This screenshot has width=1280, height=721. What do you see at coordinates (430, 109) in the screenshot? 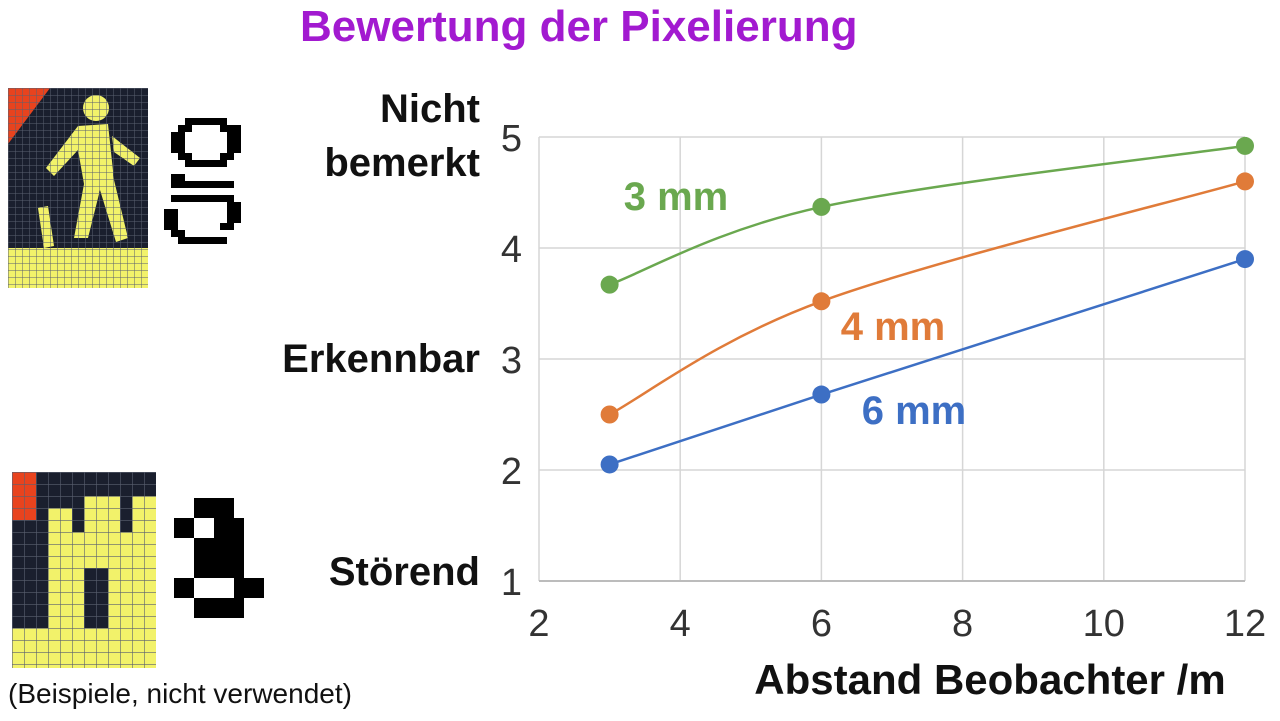
I see `rating-label-line: Nicht` at bounding box center [430, 109].